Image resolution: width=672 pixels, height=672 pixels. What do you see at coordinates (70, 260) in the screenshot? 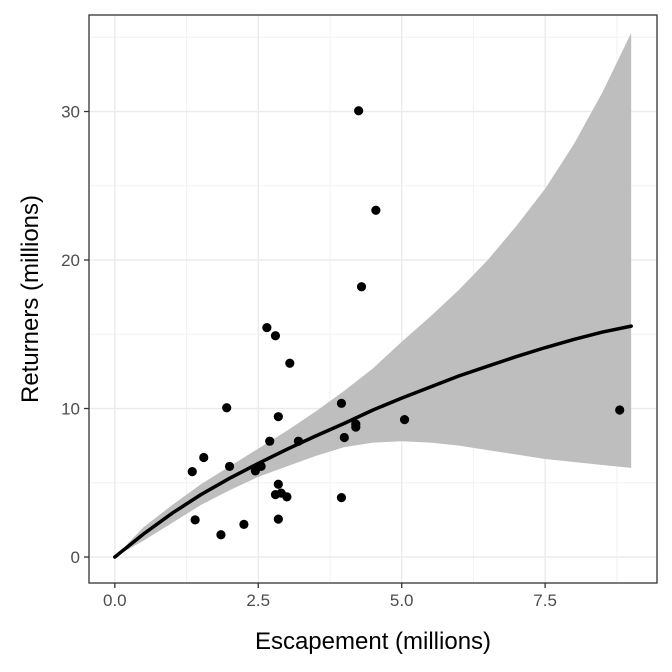
I see `y-tick-label: 20` at bounding box center [70, 260].